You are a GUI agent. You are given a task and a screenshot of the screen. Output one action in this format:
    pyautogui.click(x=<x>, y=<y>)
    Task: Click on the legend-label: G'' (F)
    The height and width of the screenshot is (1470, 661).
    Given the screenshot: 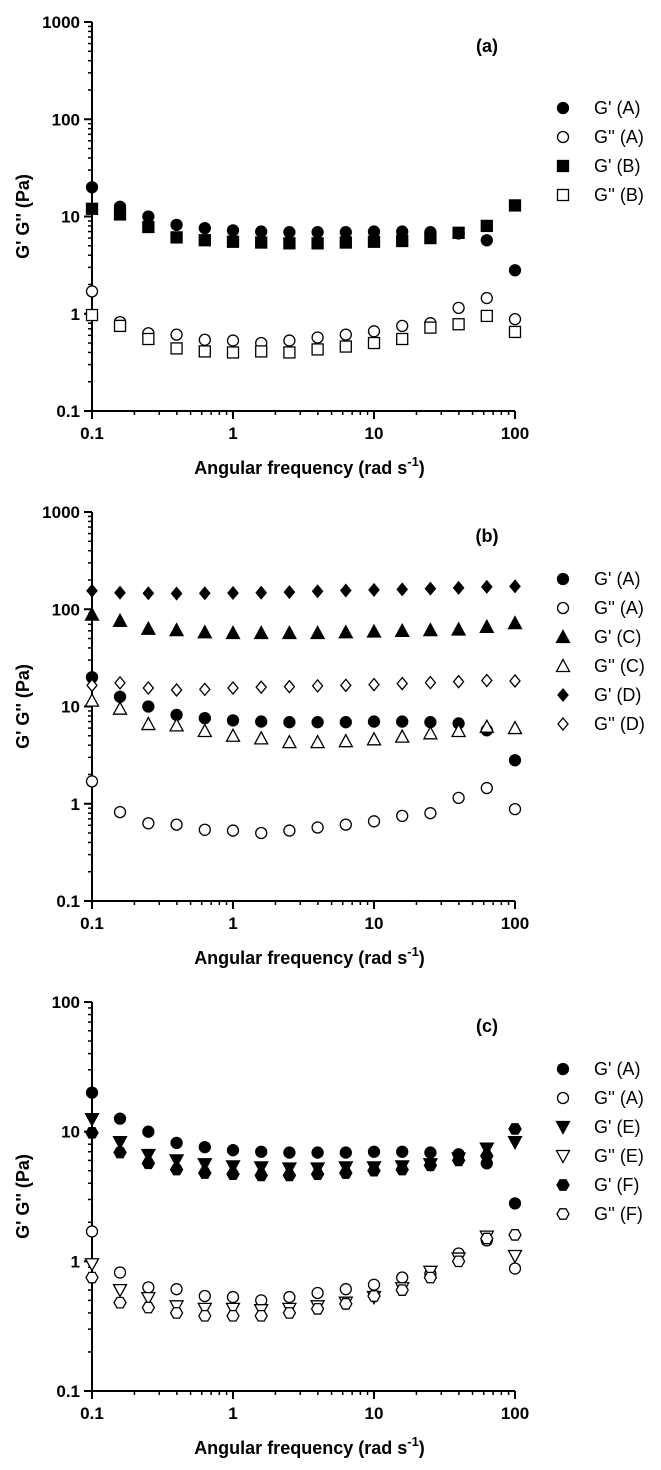 What is the action you would take?
    pyautogui.click(x=618, y=1214)
    